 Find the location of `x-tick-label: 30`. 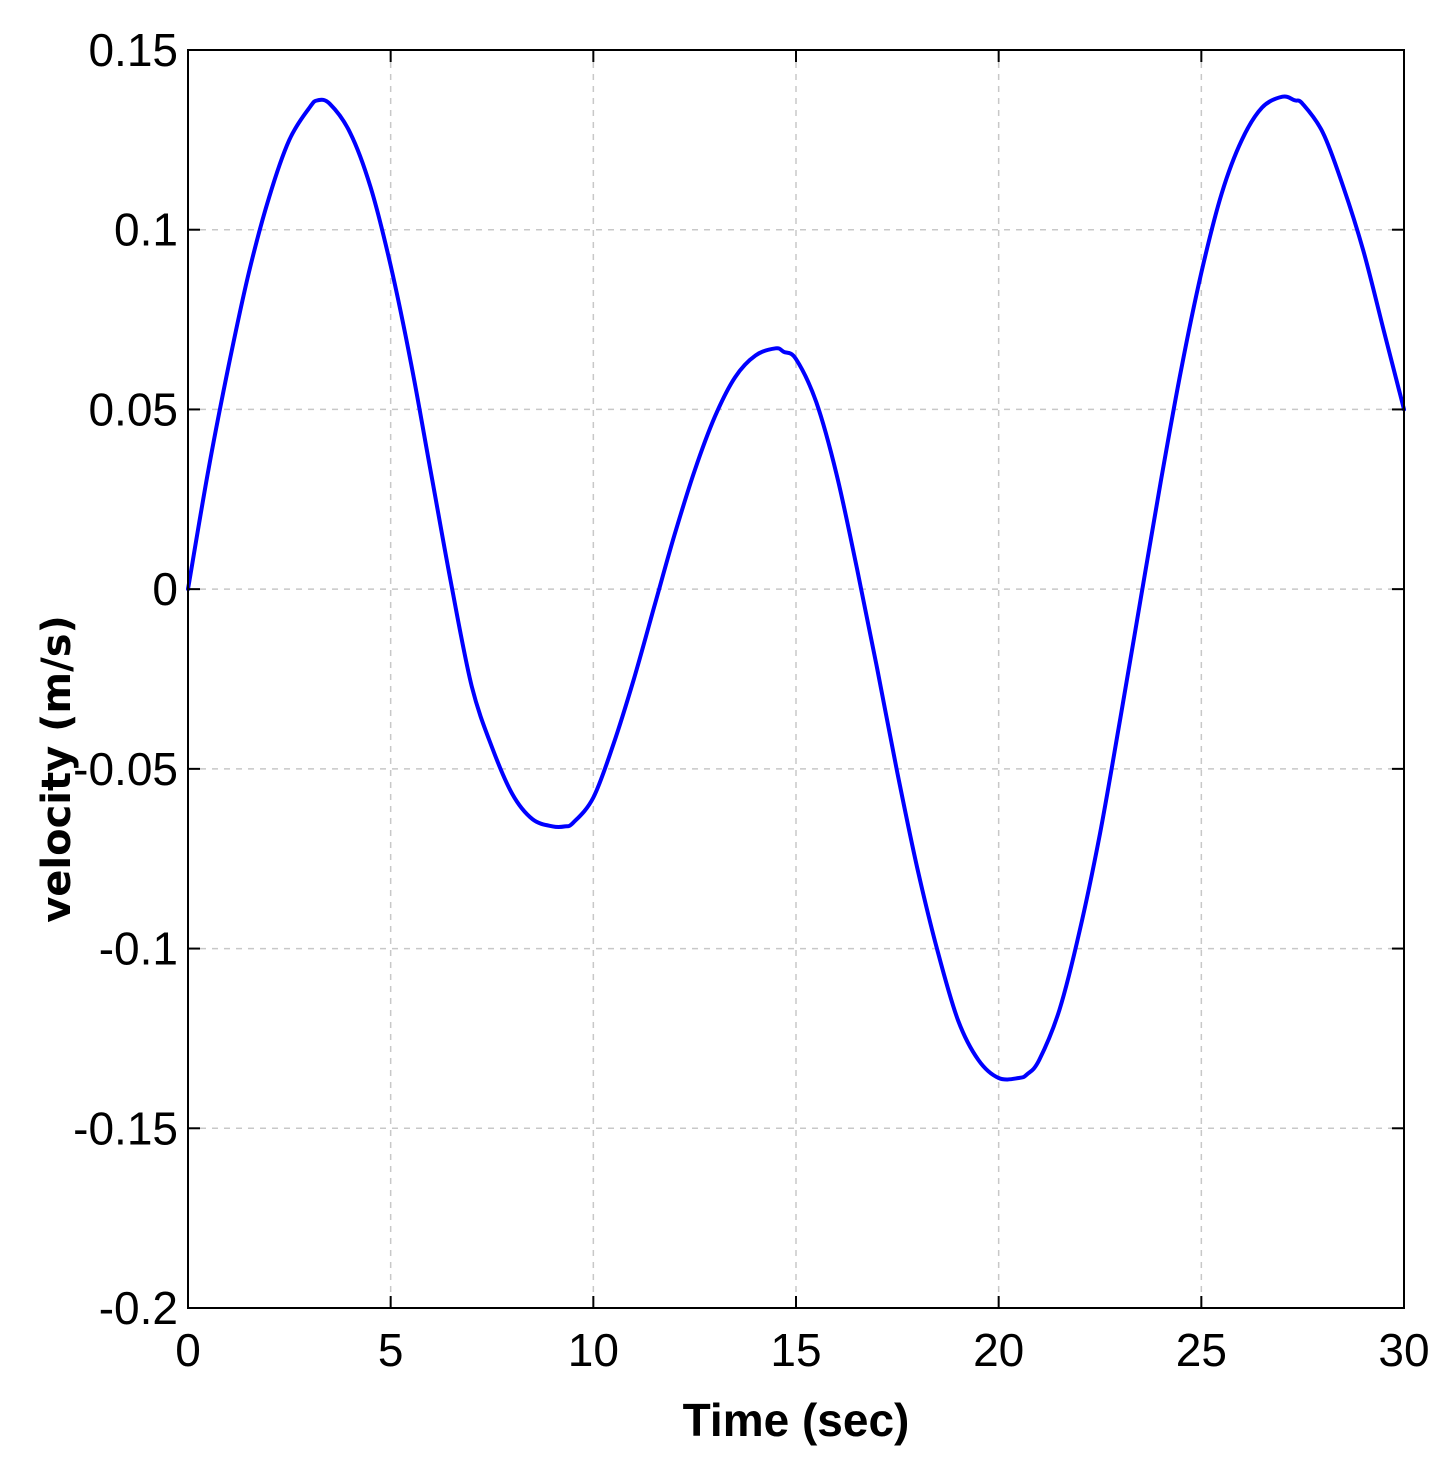

x-tick-label: 30 is located at coordinates (1403, 1350).